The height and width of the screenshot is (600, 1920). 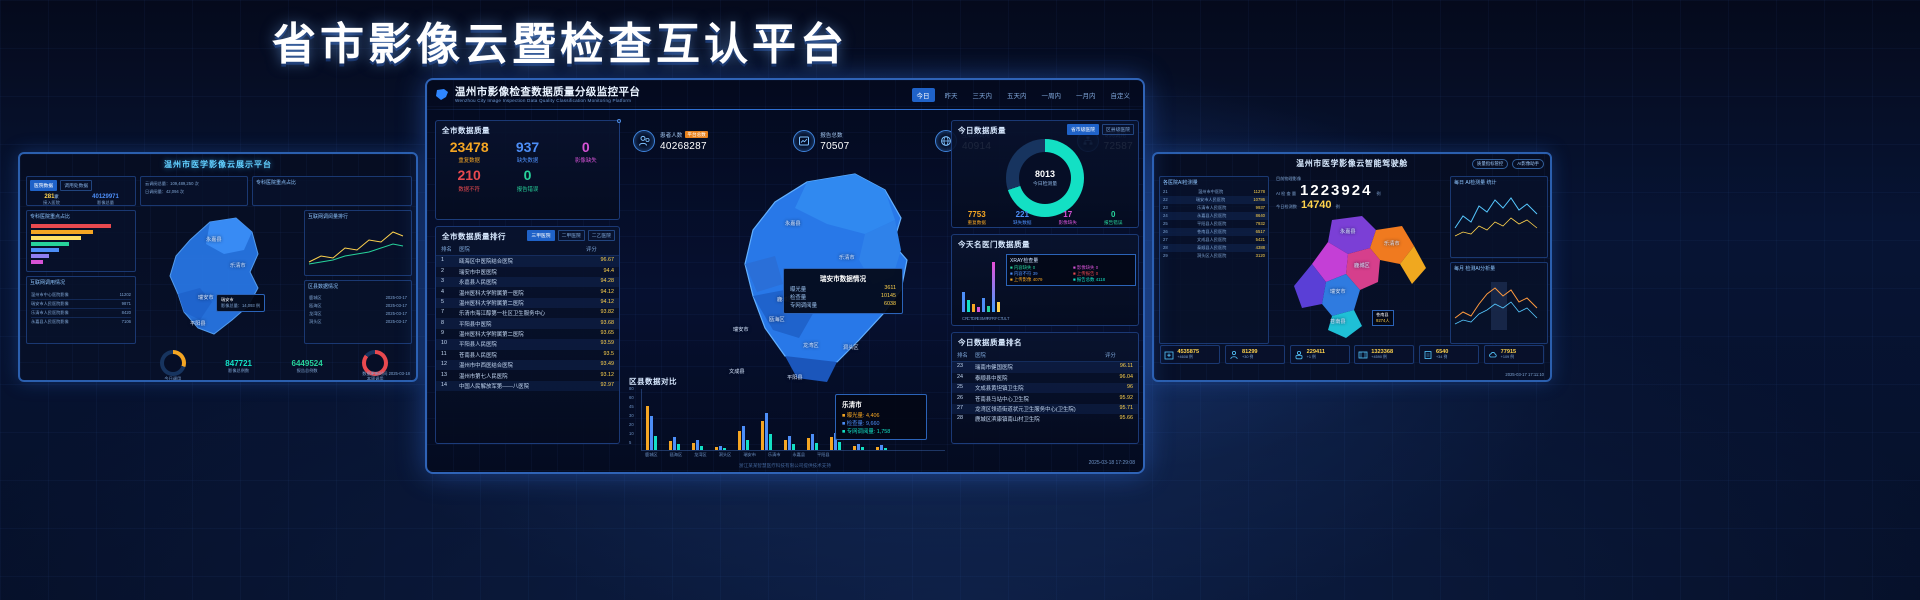 What do you see at coordinates (962, 356) in the screenshot?
I see `tcol-rank: 排名` at bounding box center [962, 356].